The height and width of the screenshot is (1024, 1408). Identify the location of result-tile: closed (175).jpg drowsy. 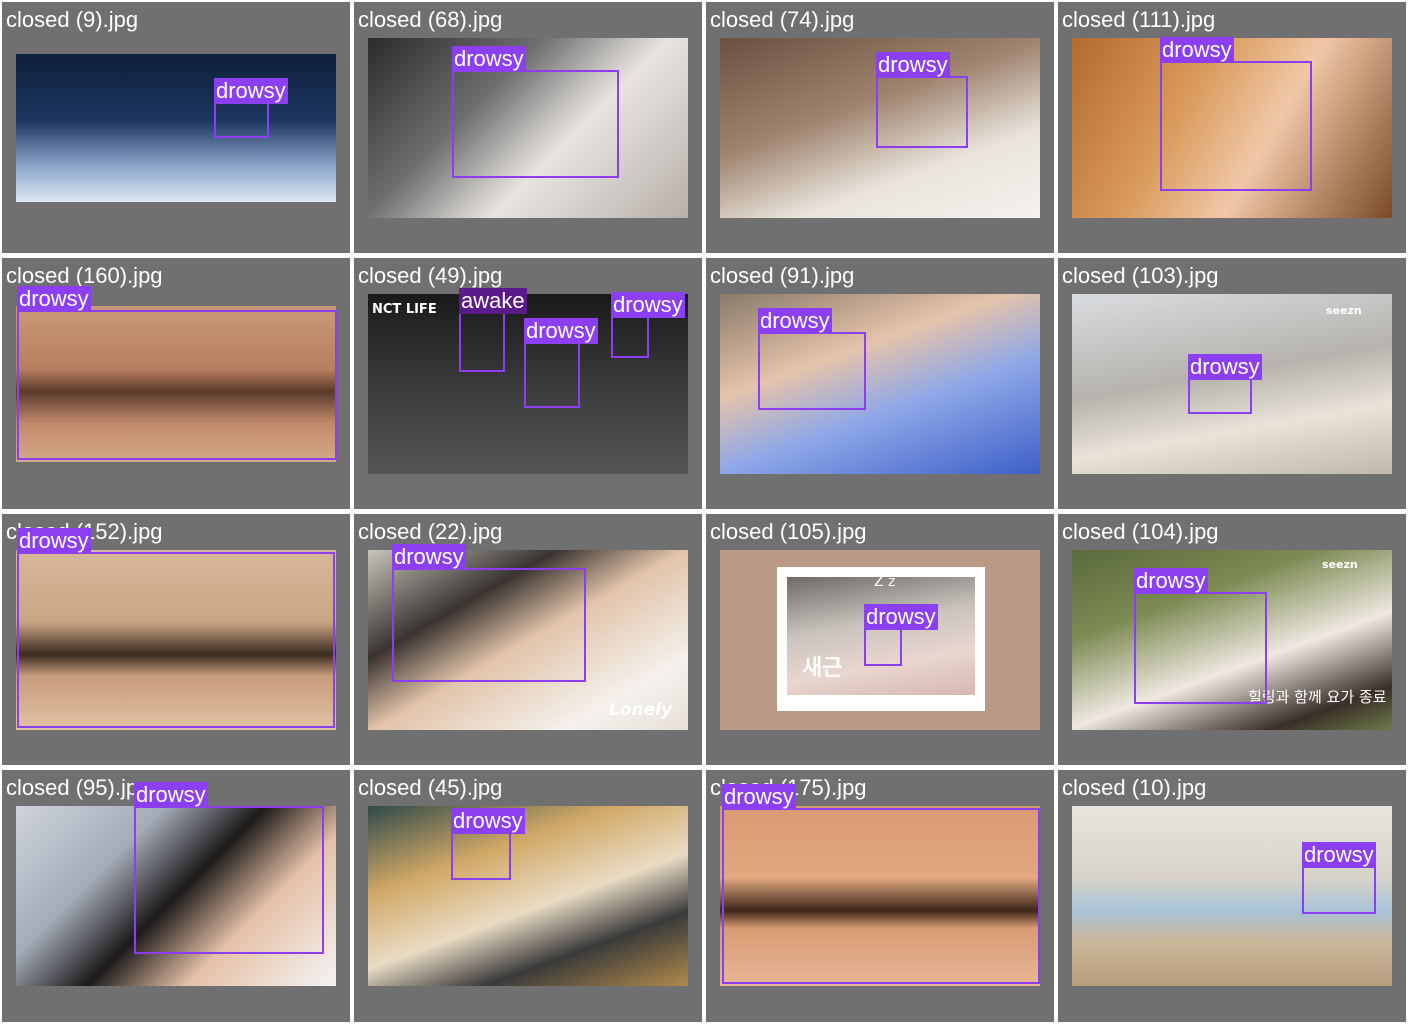
(880, 896).